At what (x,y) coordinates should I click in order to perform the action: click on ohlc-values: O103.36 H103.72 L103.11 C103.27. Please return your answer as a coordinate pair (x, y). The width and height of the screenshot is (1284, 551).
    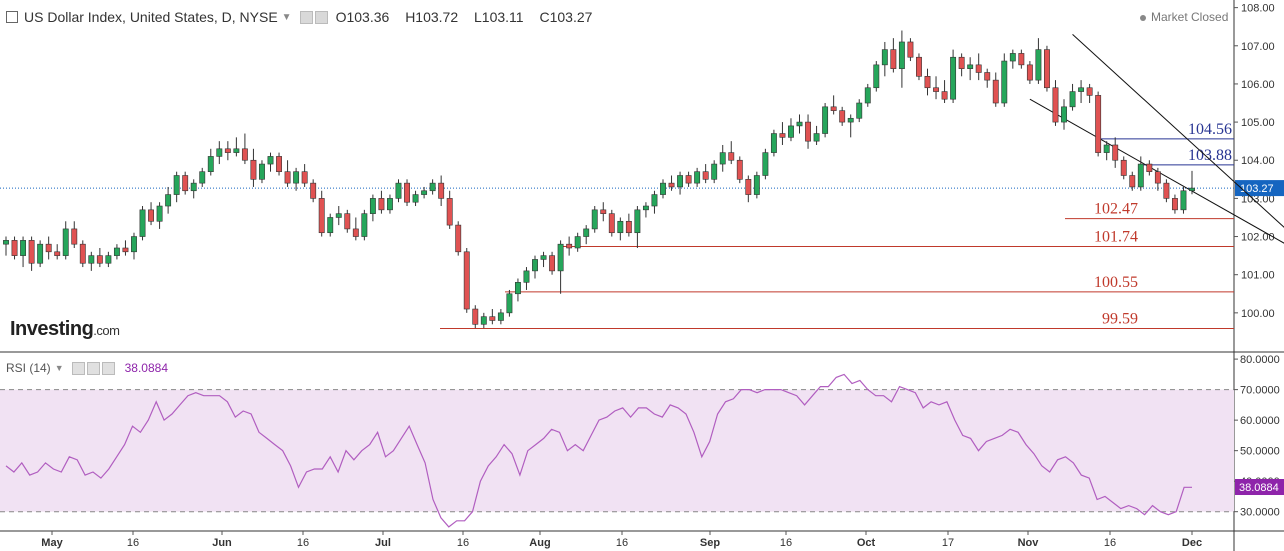
    Looking at the image, I should click on (470, 17).